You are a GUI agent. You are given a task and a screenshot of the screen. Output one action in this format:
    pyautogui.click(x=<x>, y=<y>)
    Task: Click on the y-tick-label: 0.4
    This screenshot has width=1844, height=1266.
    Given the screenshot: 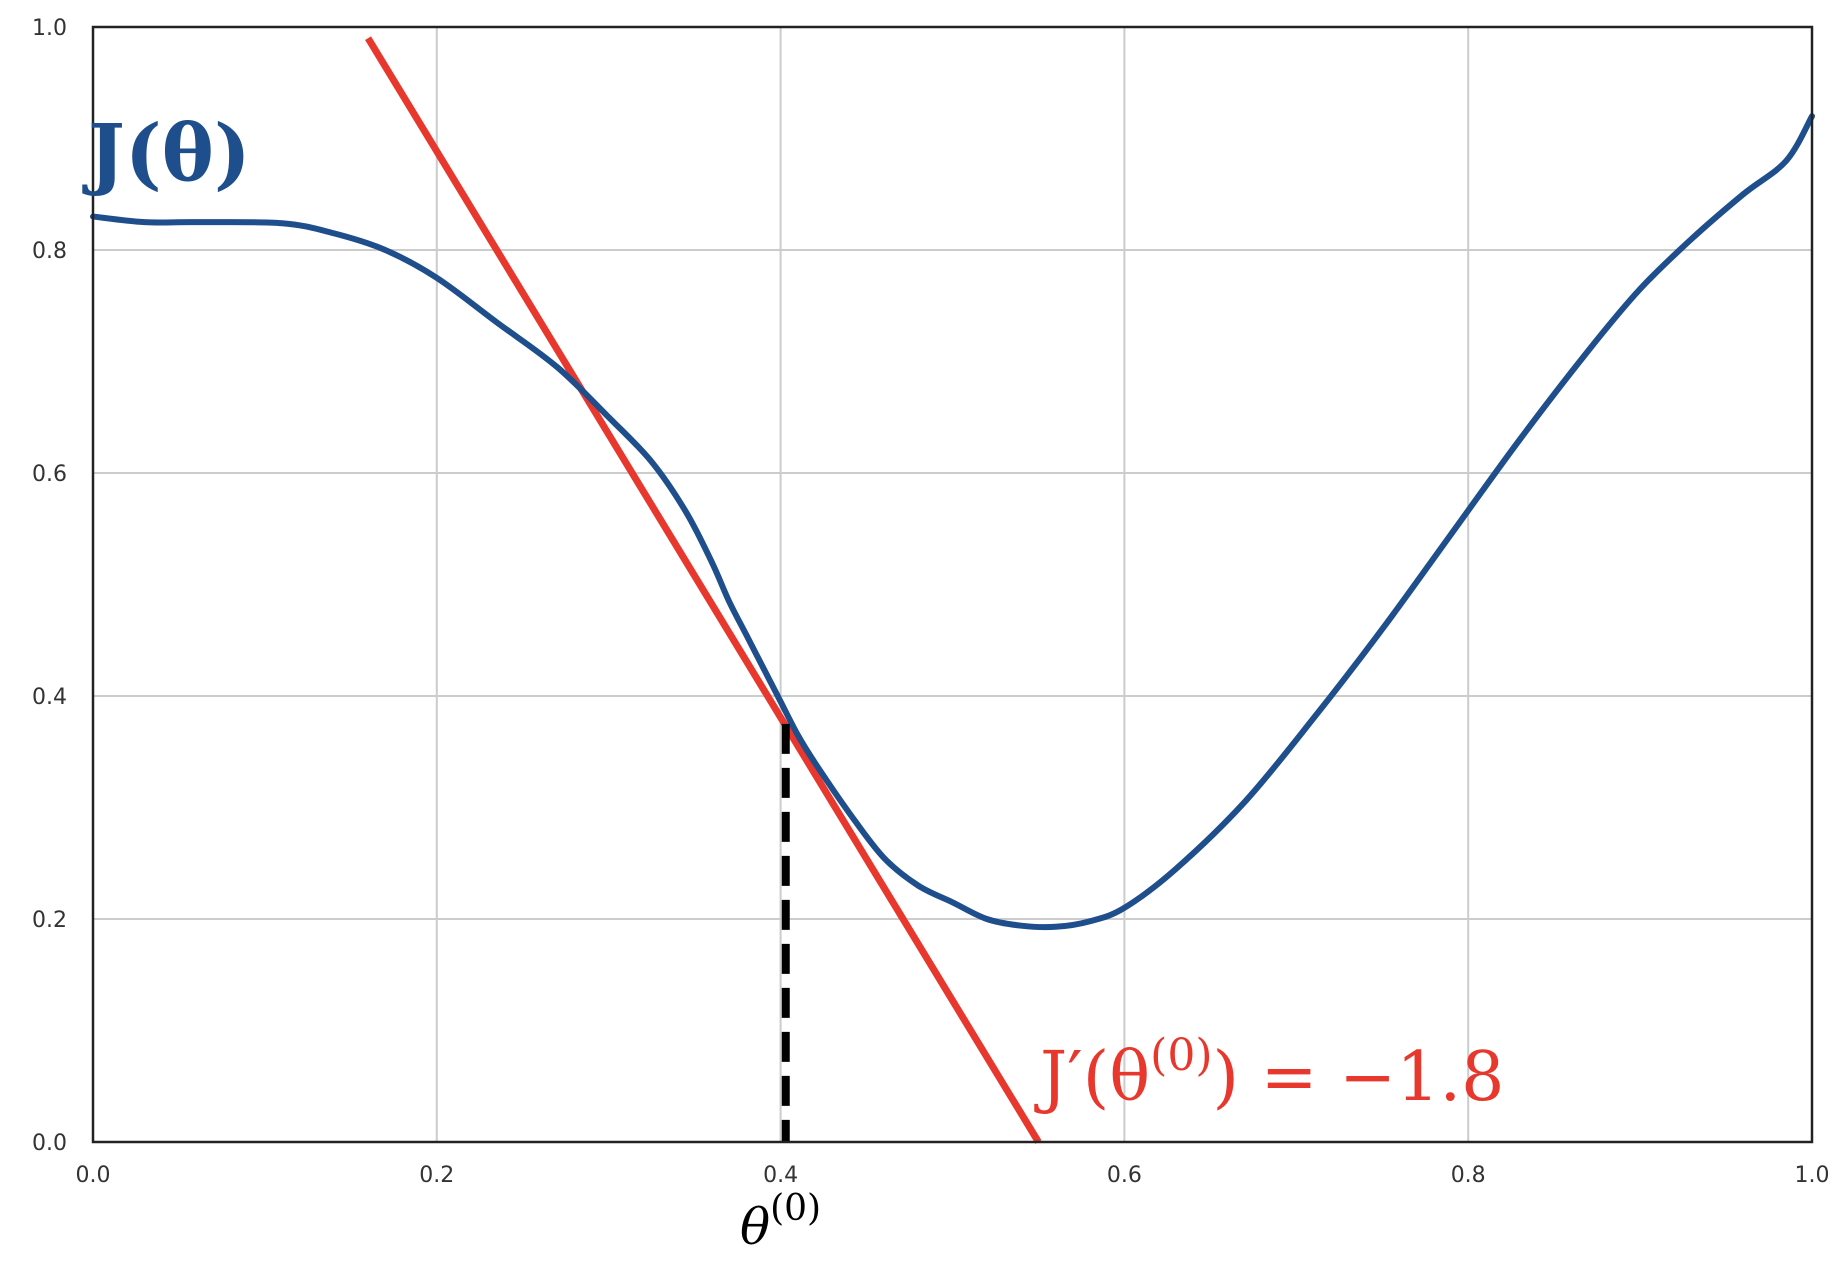 What is the action you would take?
    pyautogui.click(x=49, y=697)
    